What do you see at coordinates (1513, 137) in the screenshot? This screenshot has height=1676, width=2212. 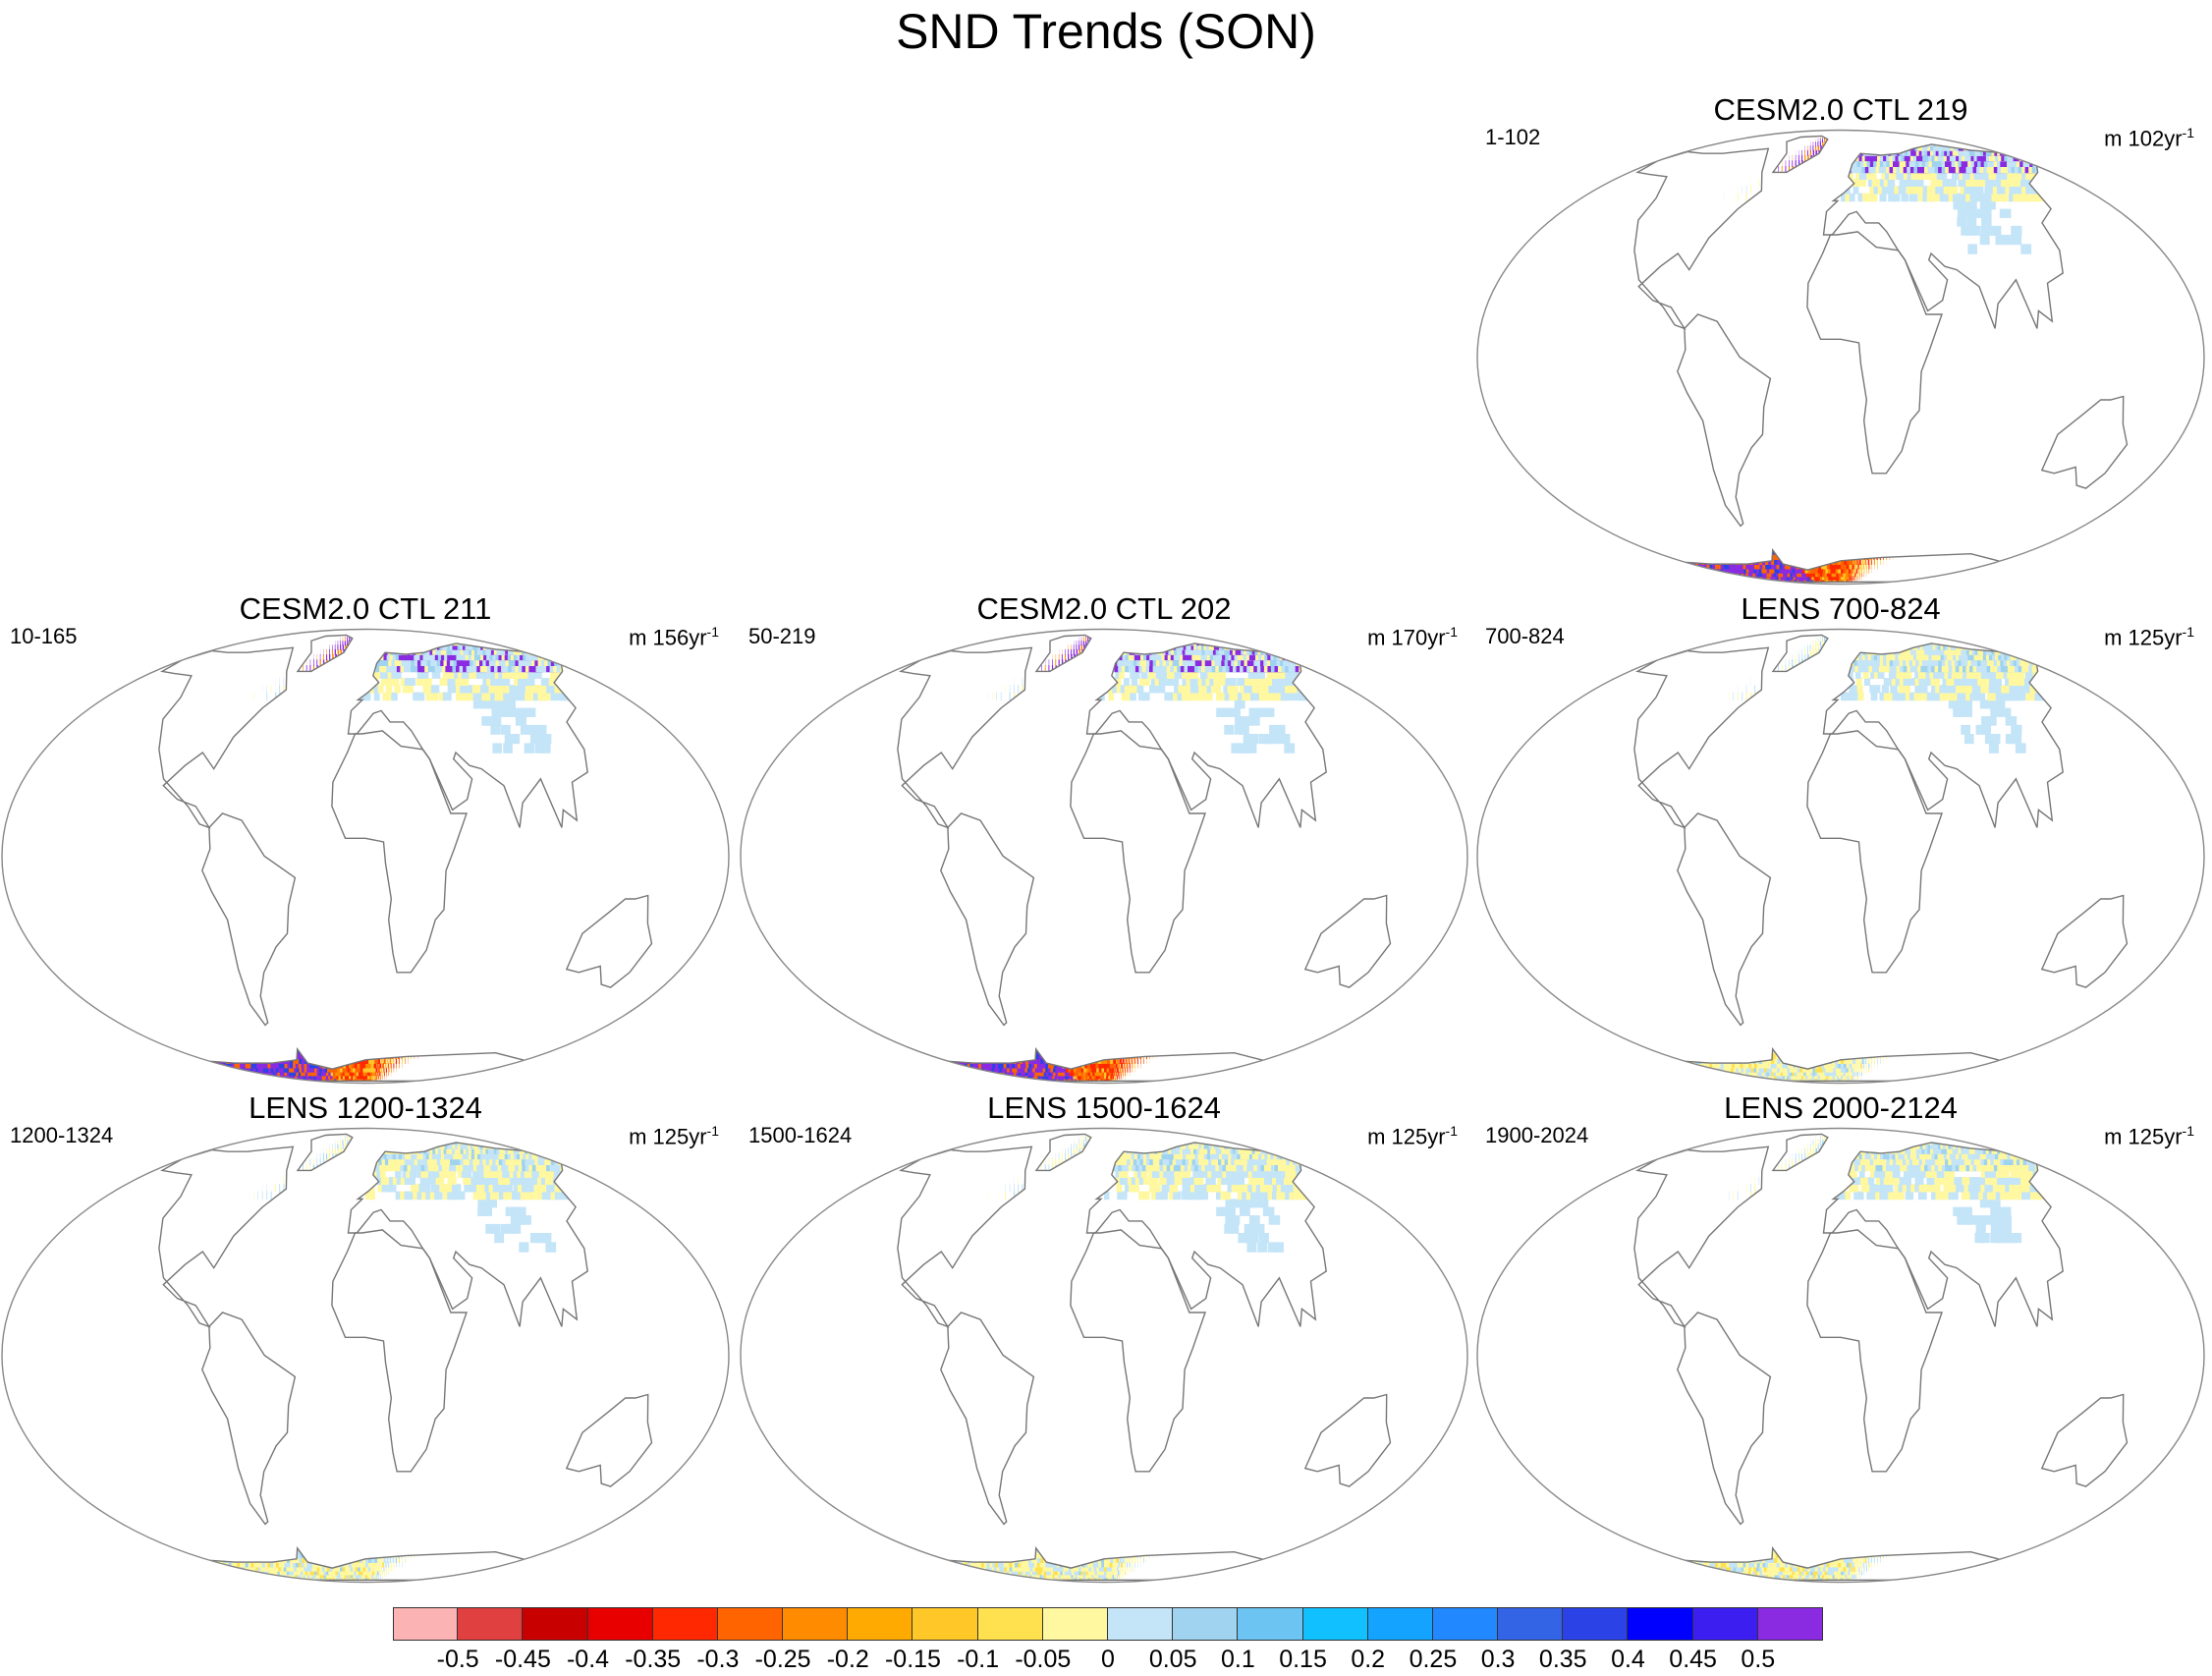 I see `year-range-label: 1-102` at bounding box center [1513, 137].